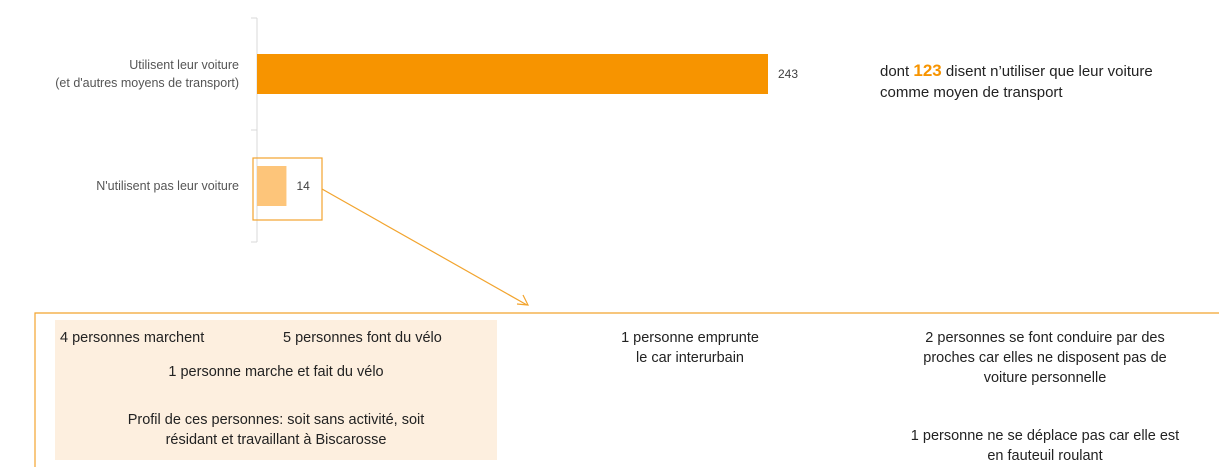 This screenshot has width=1219, height=467. Describe the element at coordinates (788, 74) in the screenshot. I see `value-label: 243` at that location.